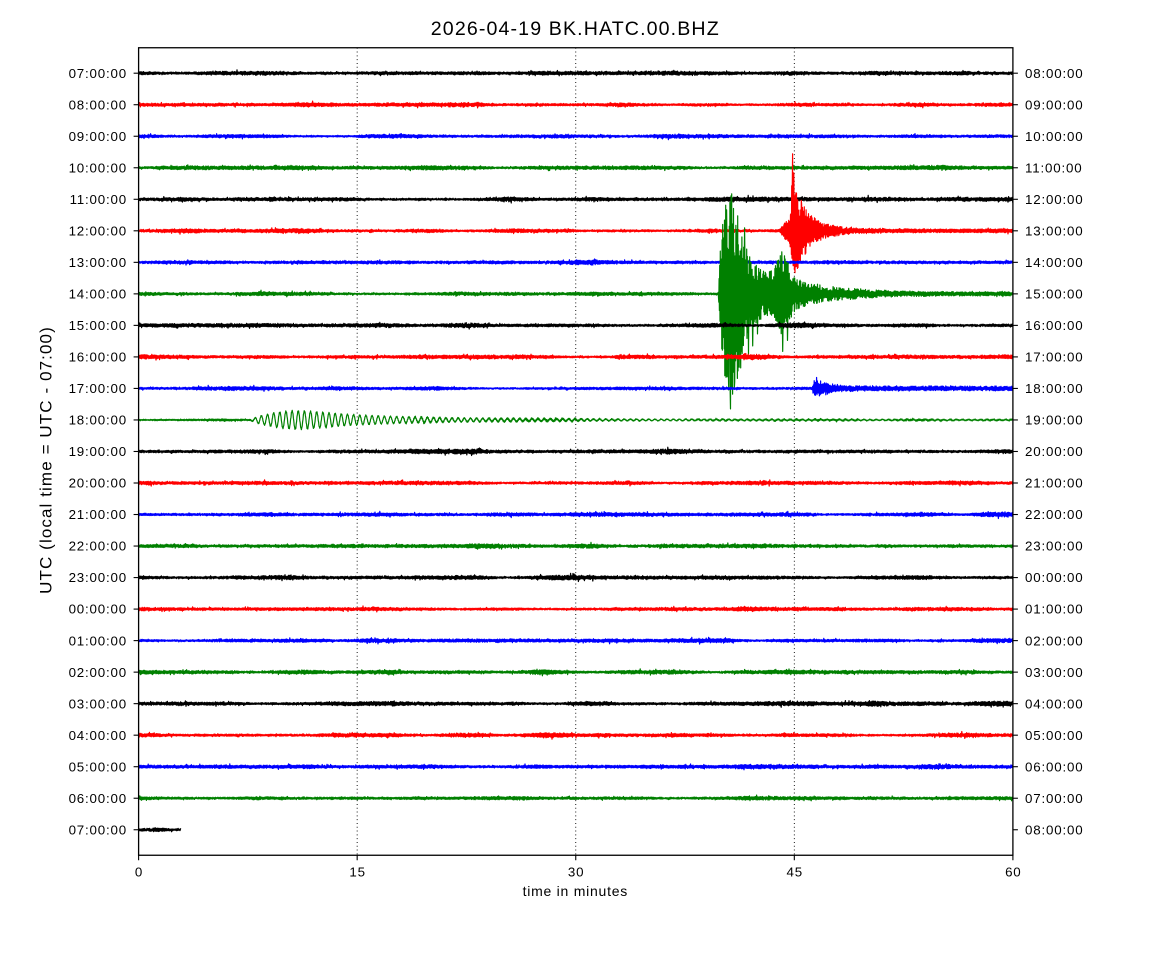 This screenshot has width=1150, height=955. What do you see at coordinates (46, 460) in the screenshot?
I see `svg-text: UTC (local time = UTC - 07:00)` at bounding box center [46, 460].